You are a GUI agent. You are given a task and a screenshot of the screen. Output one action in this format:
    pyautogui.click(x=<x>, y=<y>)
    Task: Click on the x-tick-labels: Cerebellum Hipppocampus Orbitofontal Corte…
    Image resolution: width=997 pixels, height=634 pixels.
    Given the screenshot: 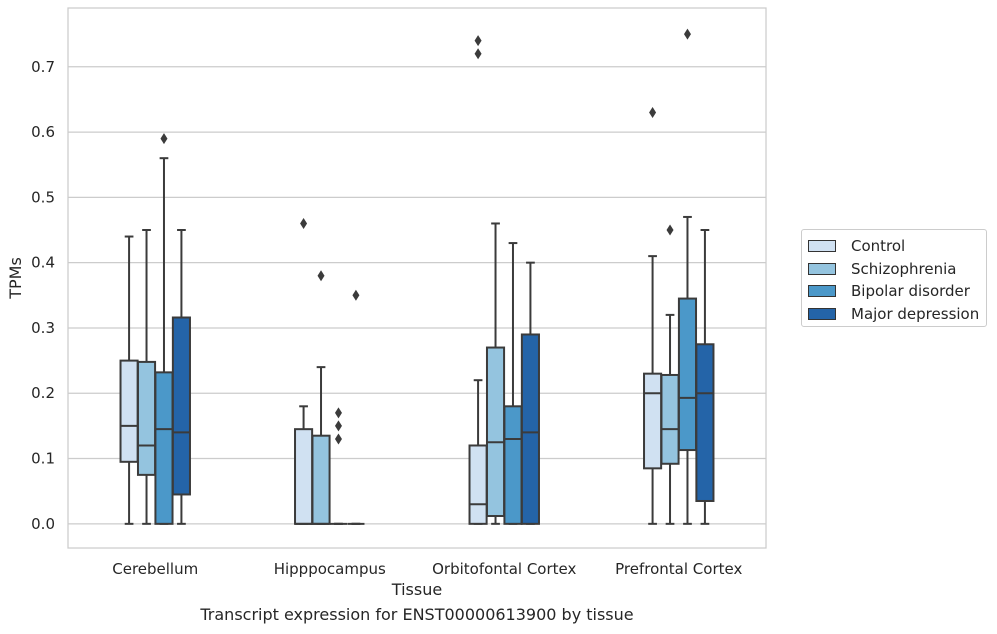 What is the action you would take?
    pyautogui.click(x=427, y=569)
    